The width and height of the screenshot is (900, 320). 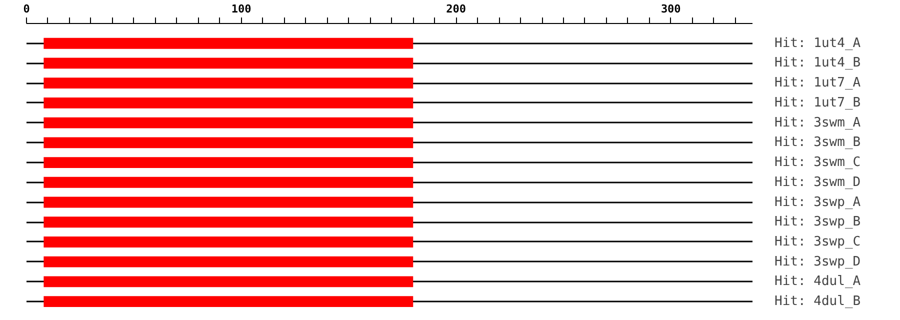 I want to click on y-tick-label: Hit: 1ut4_B, so click(x=817, y=63).